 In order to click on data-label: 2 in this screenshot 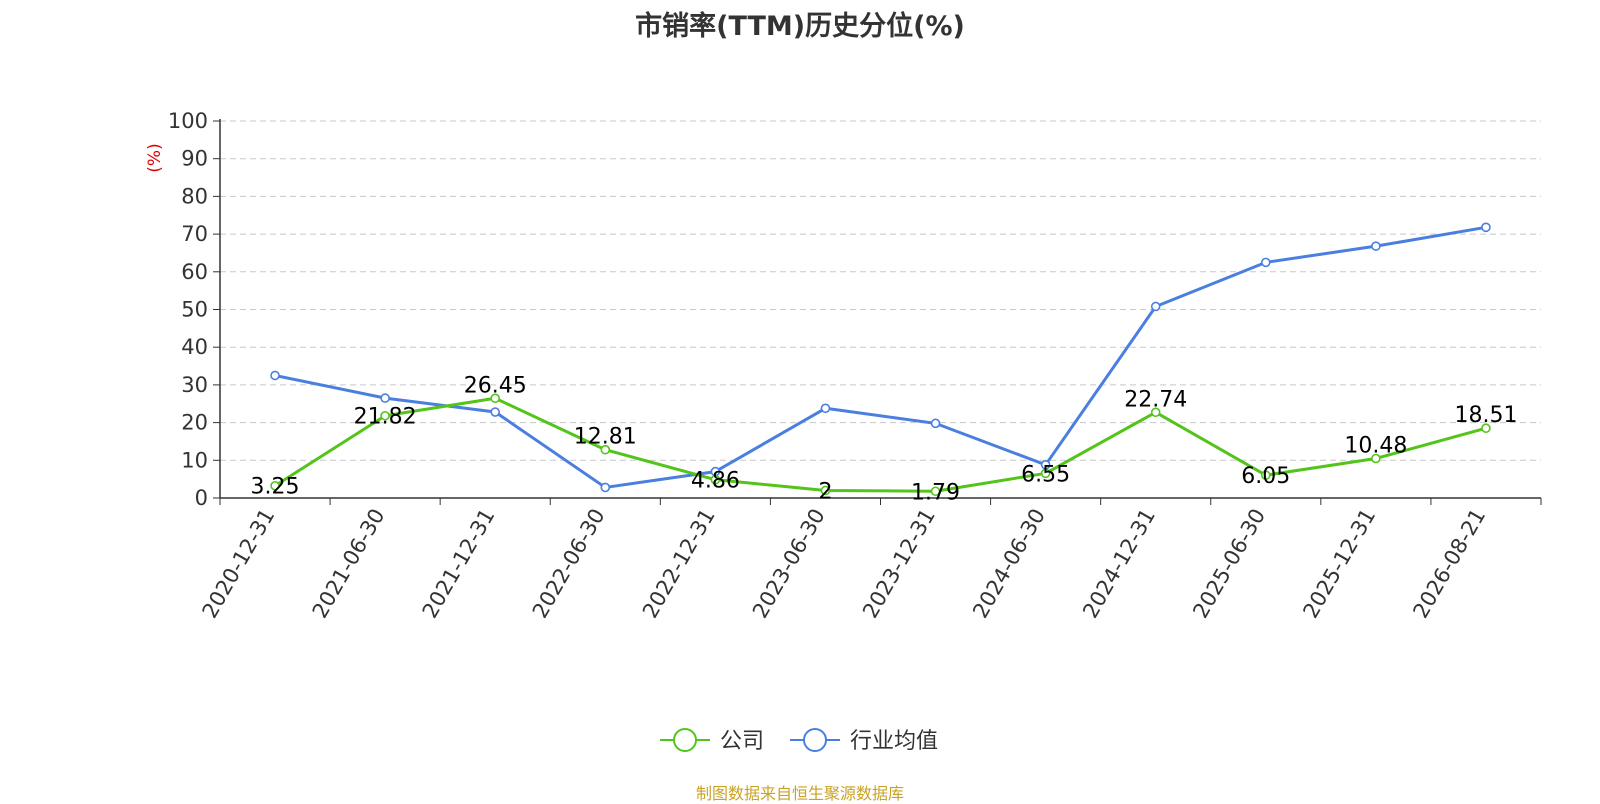, I will do `click(825, 491)`.